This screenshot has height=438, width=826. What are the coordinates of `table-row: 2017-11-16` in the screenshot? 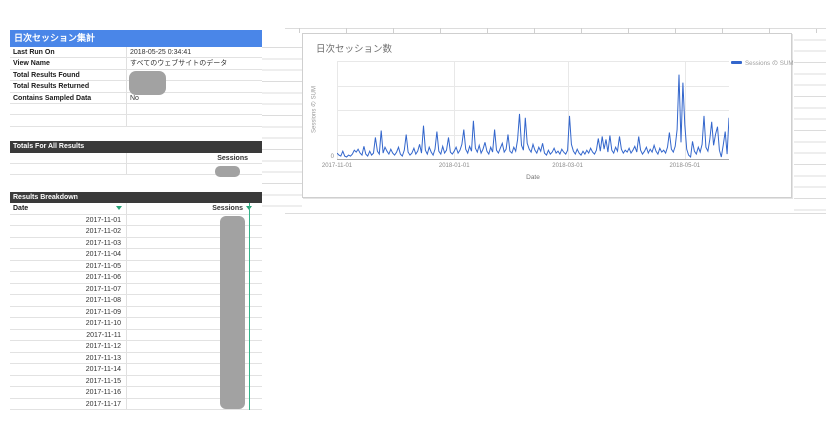 It's located at (136, 393).